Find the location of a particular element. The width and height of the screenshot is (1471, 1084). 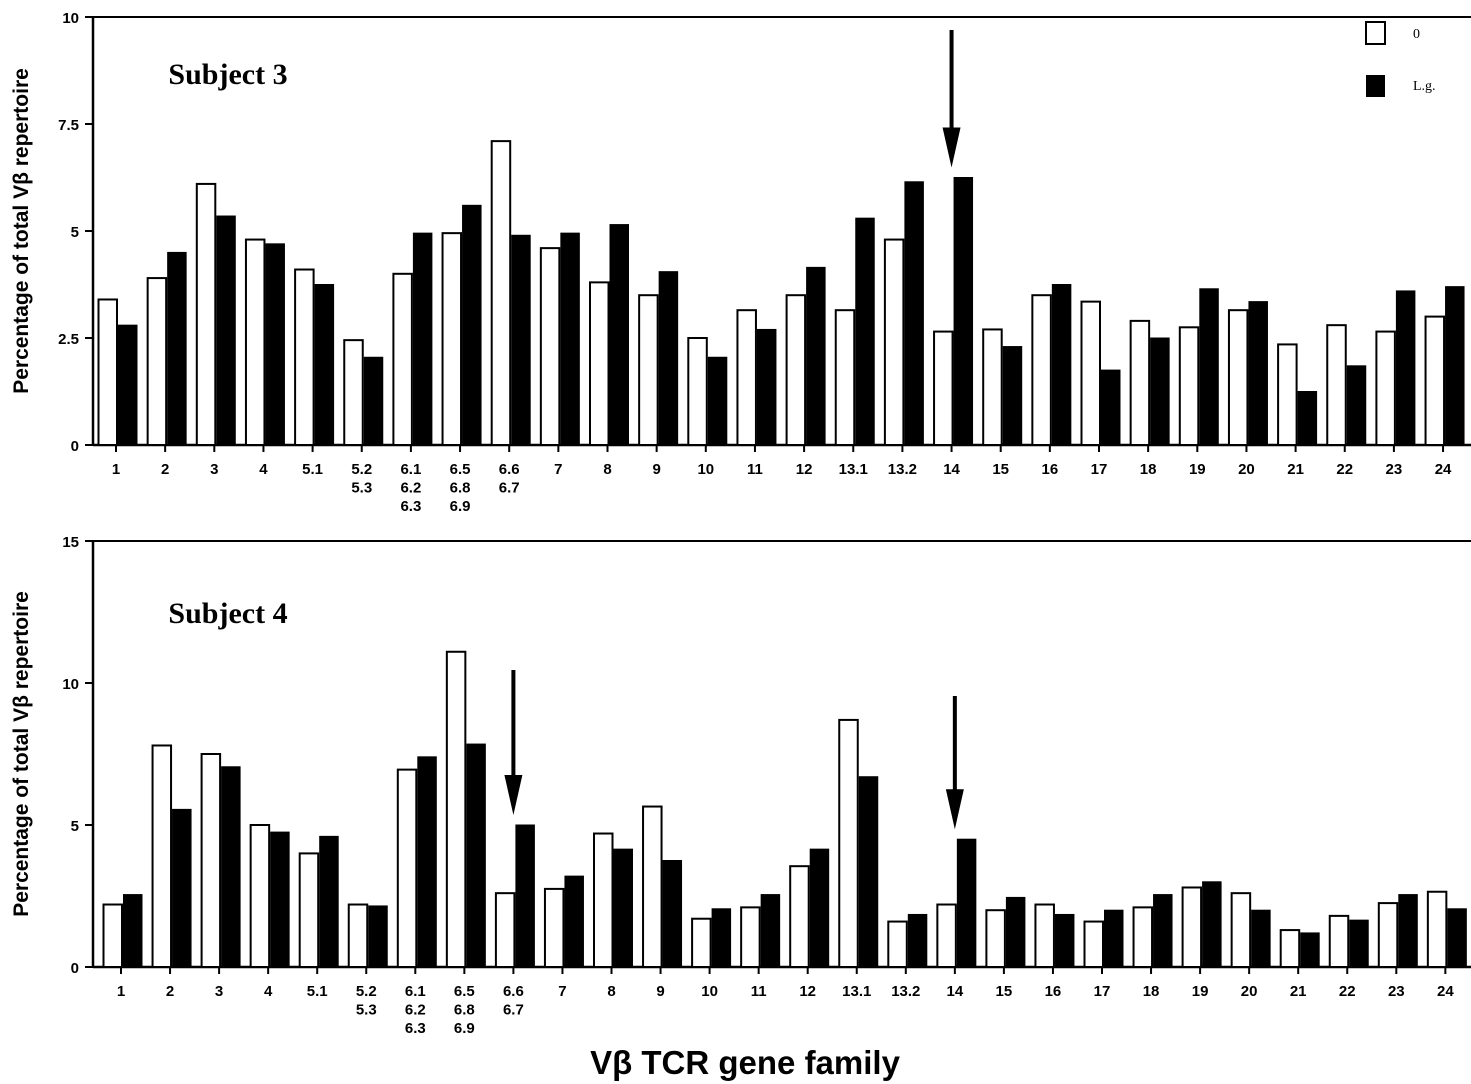

x-tick-label: 16 is located at coordinates (1053, 991).